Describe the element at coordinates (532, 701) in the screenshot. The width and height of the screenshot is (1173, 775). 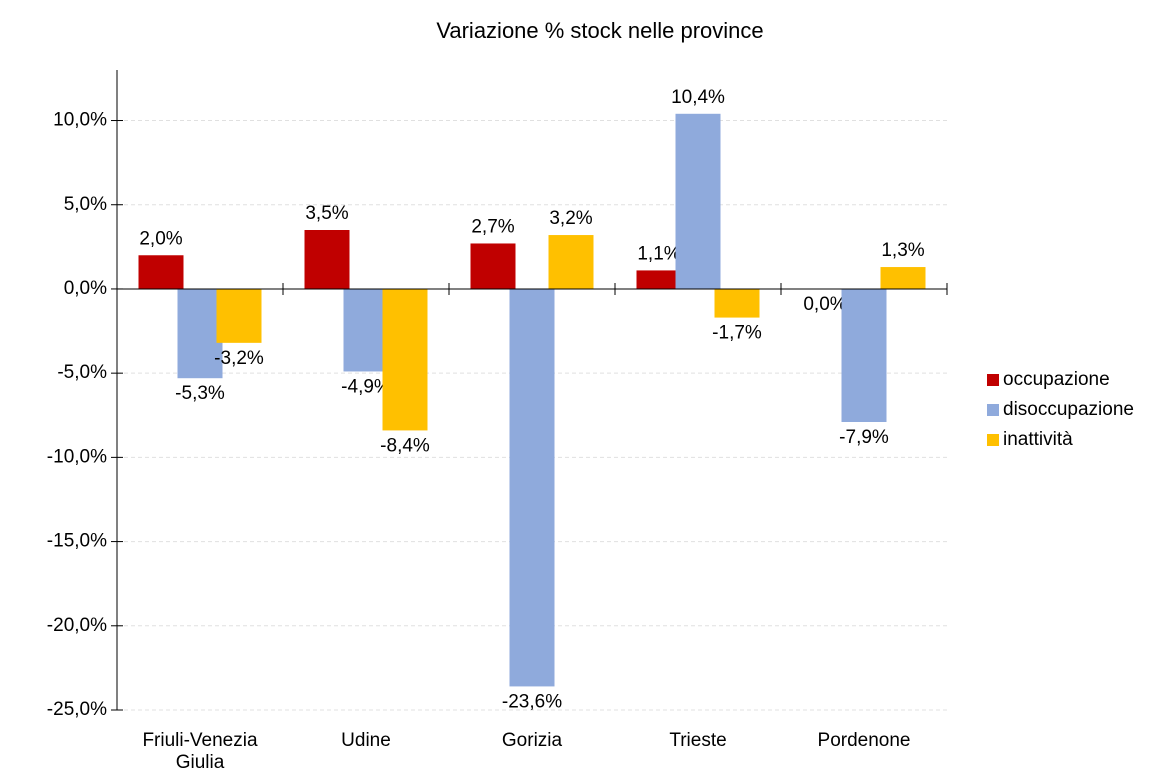
I see `data-label: -23,6%` at that location.